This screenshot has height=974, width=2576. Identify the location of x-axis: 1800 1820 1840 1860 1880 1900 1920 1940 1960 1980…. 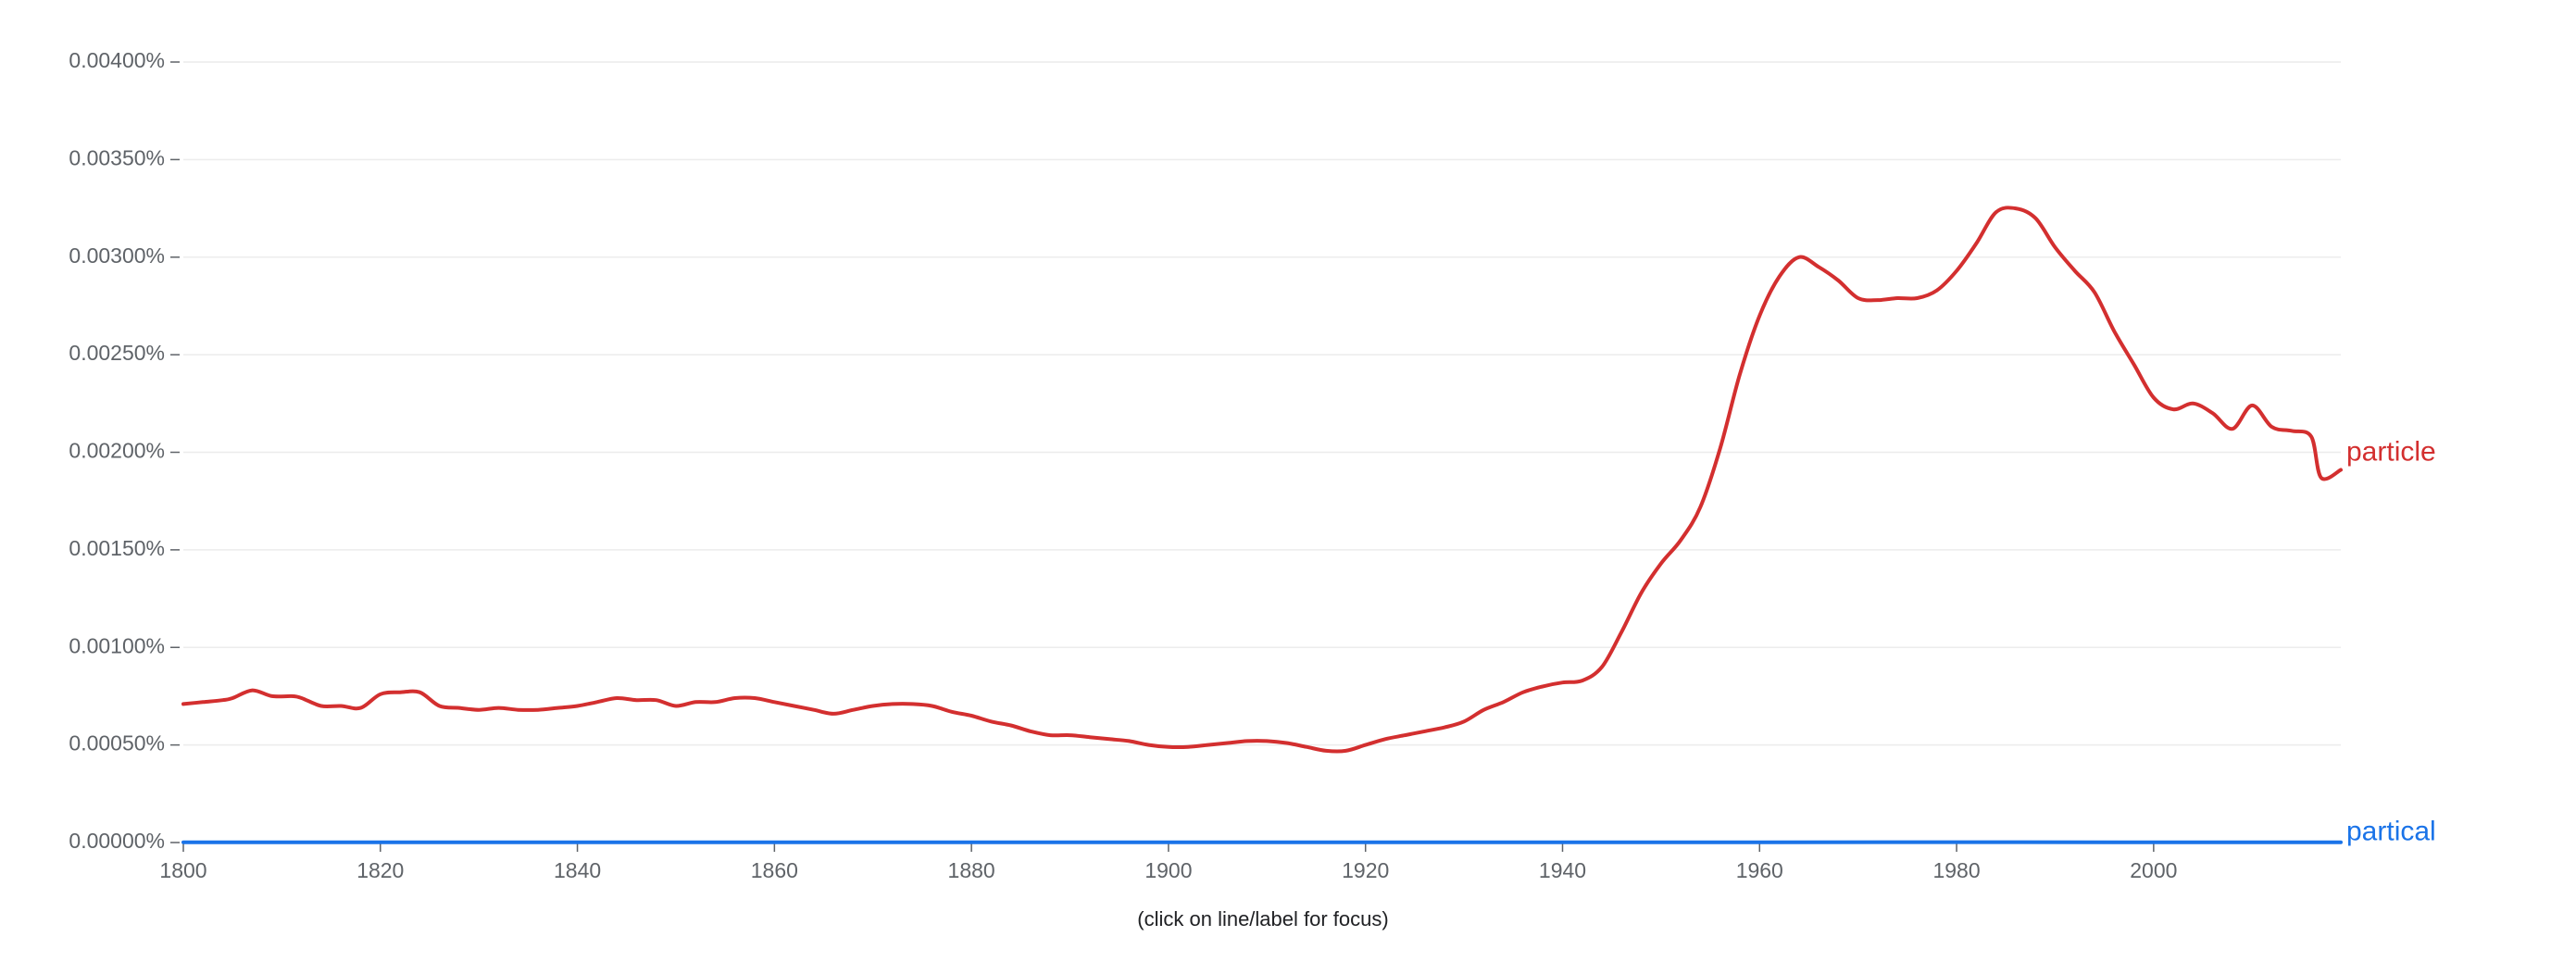
(1168, 862).